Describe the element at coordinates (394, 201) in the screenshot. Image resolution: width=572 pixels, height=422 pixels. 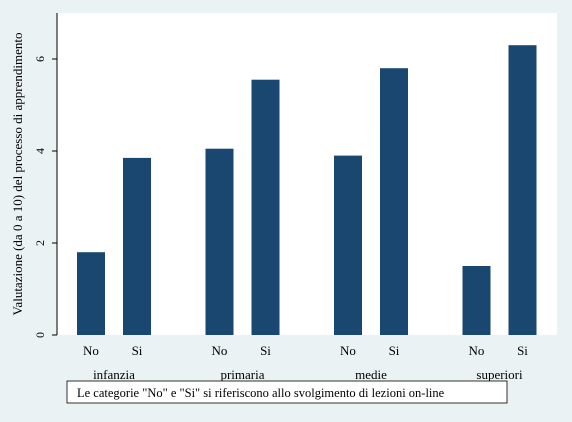
I see `bar-medie-si` at that location.